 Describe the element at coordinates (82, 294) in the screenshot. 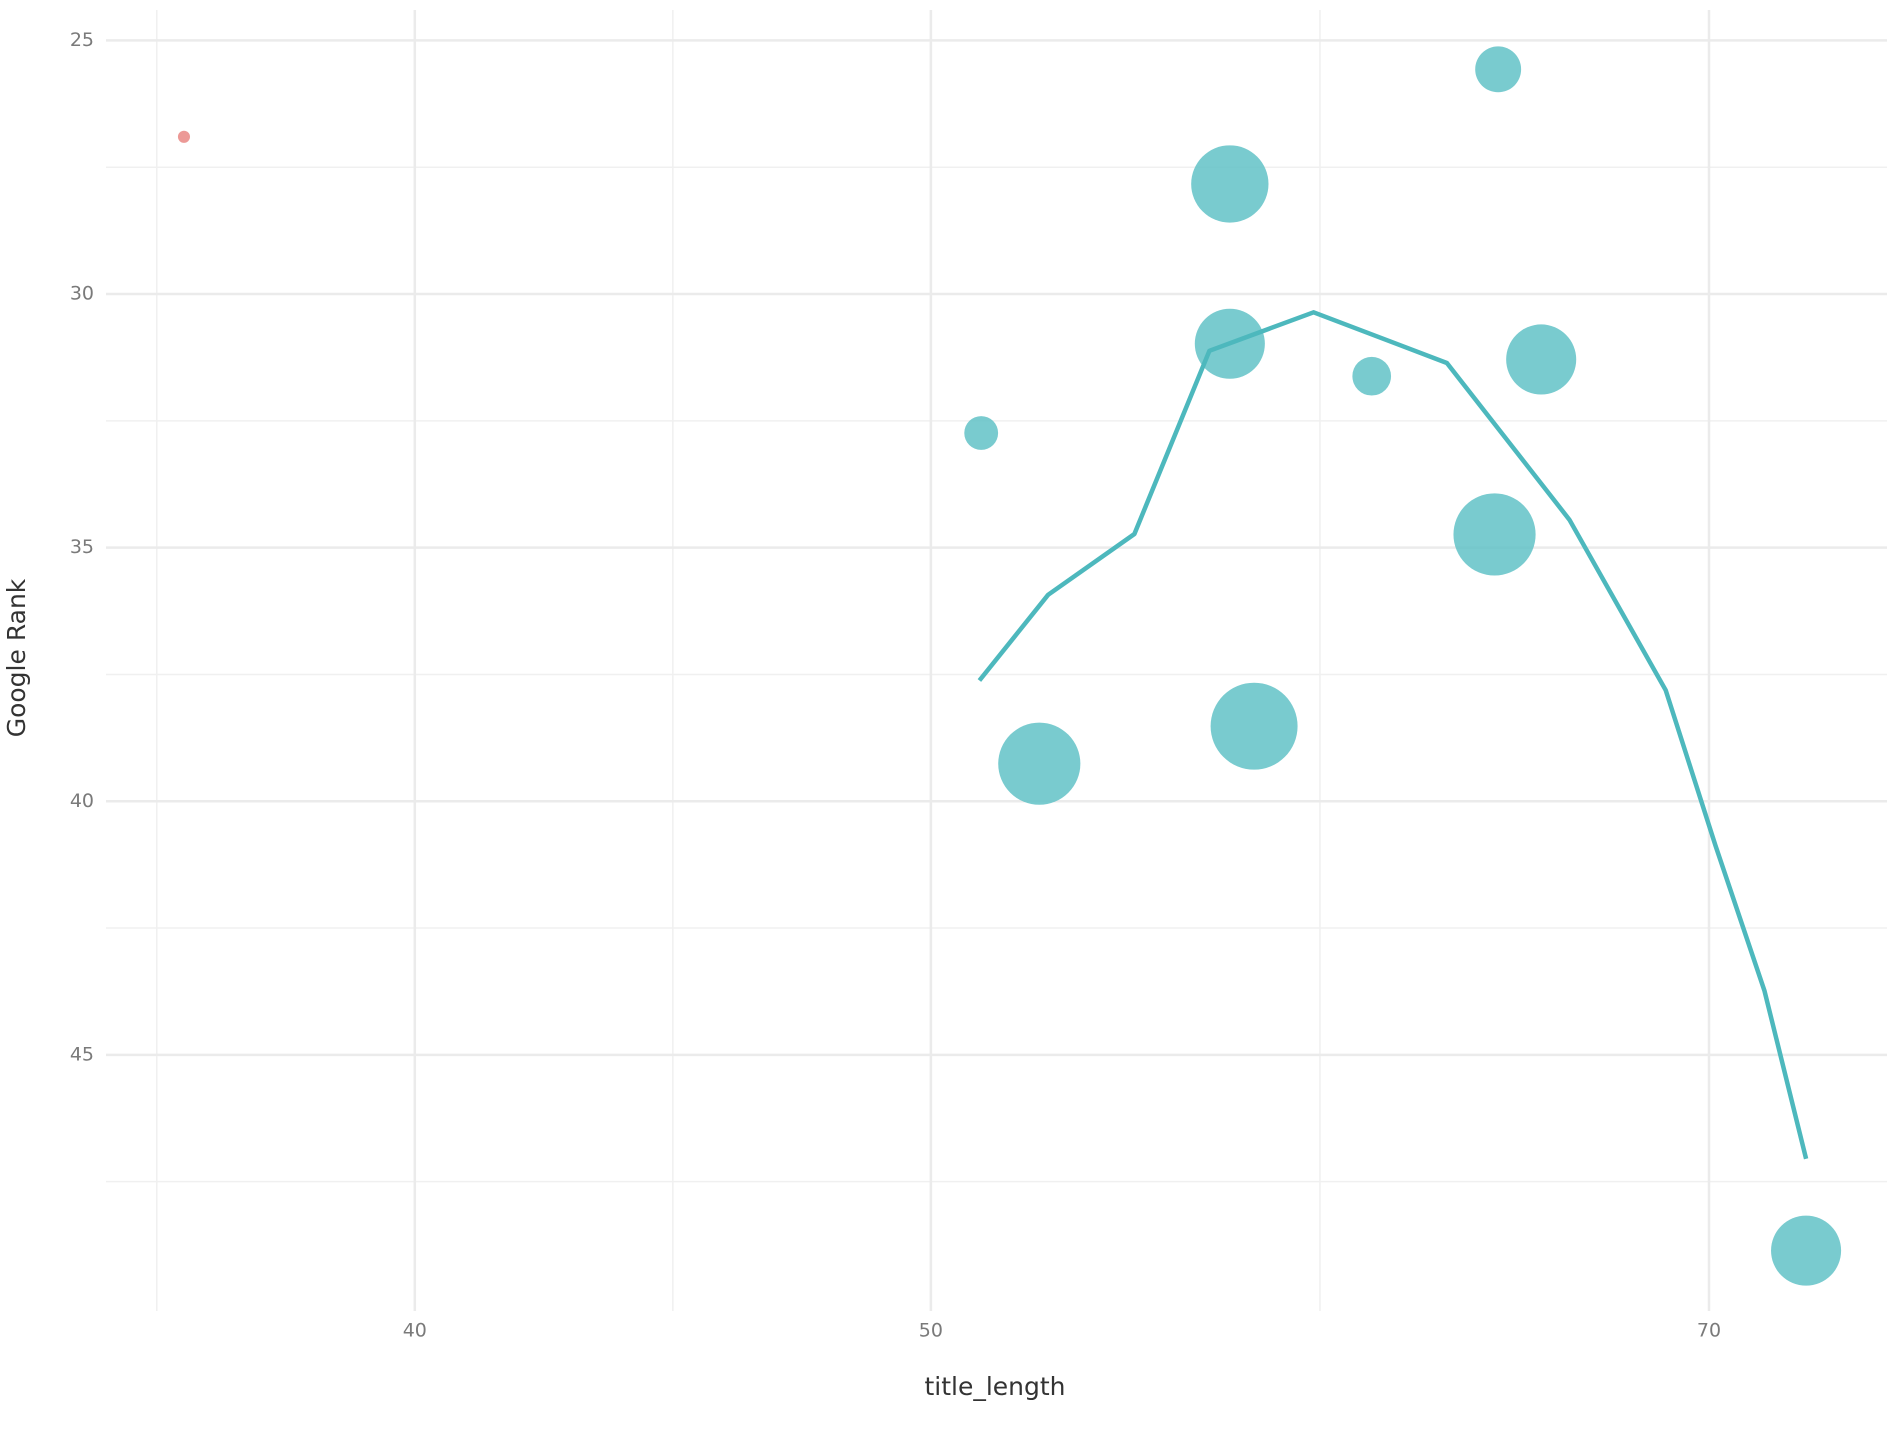

I see `y-tick-label: 30` at that location.